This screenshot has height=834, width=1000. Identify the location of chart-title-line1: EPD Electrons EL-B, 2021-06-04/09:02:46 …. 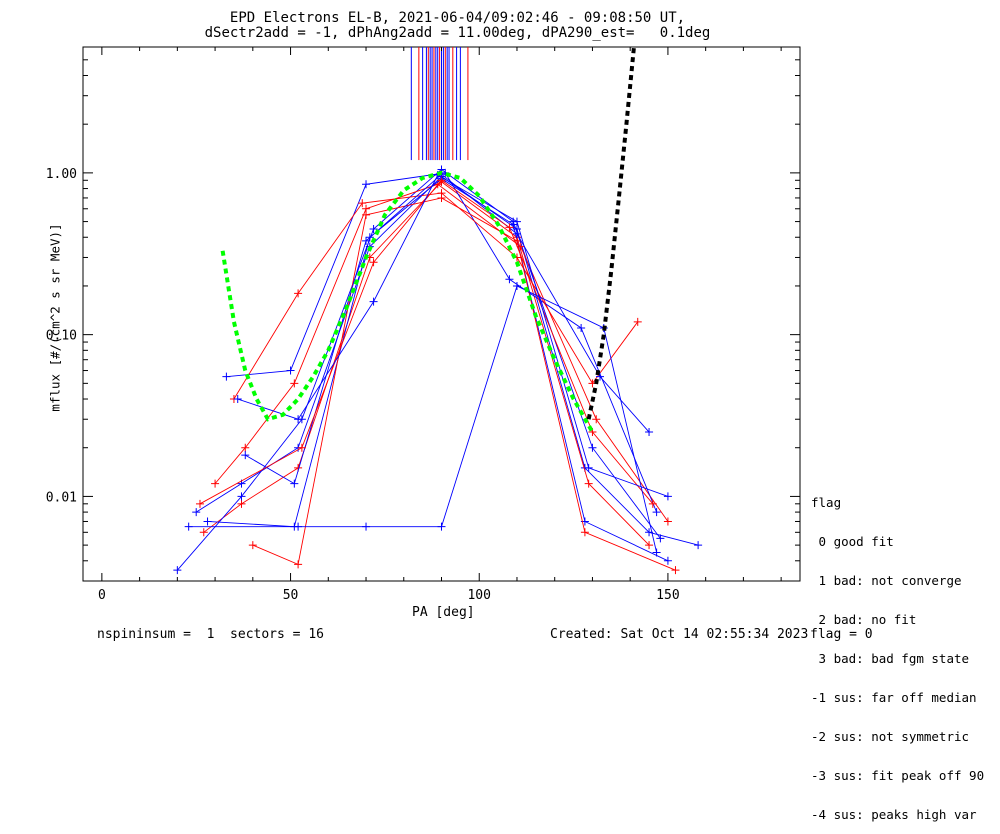
(457, 18).